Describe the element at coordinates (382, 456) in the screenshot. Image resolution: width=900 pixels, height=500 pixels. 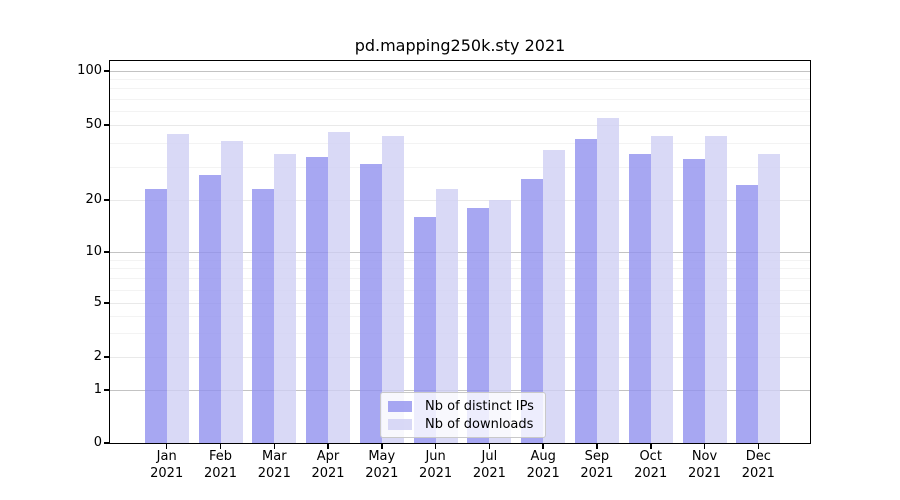
I see `month-label: May` at that location.